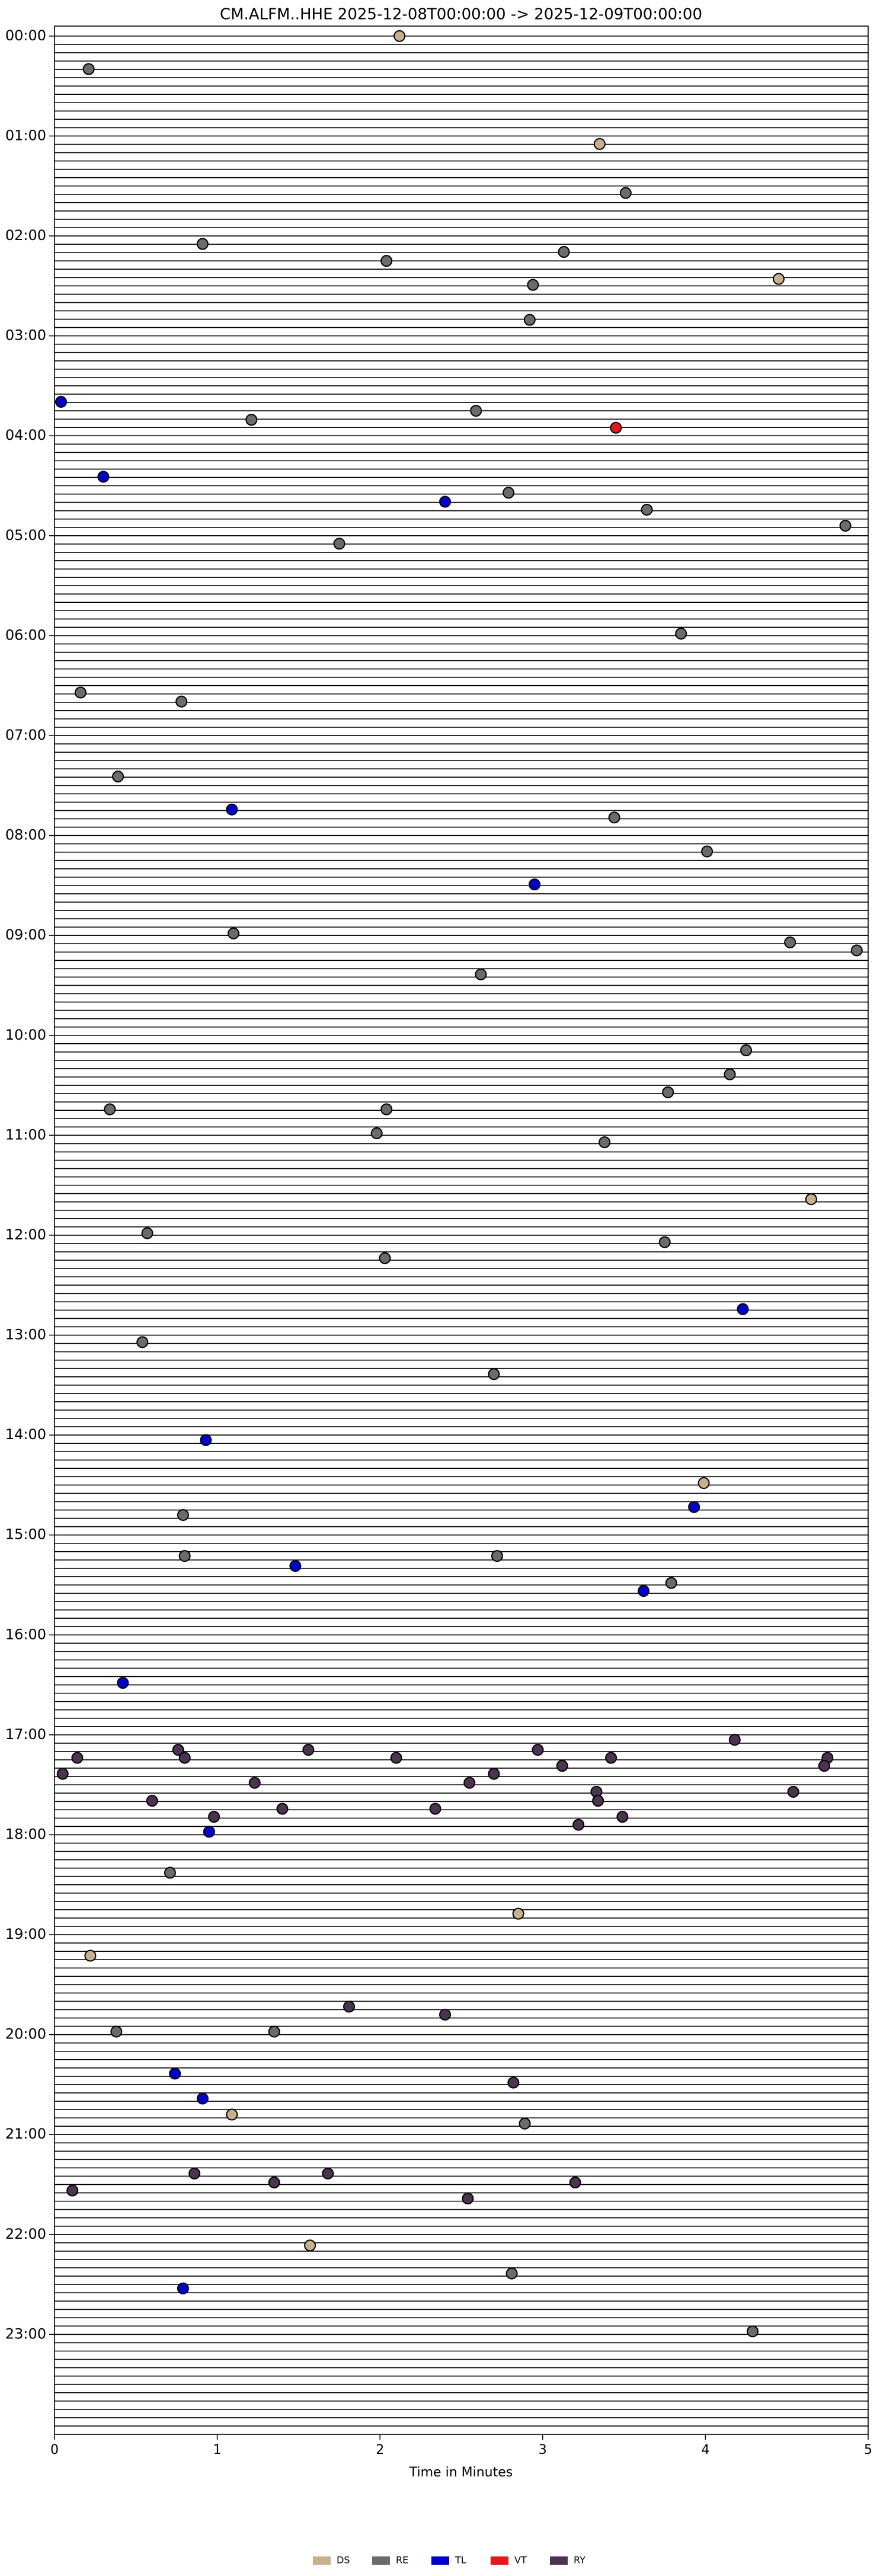 This screenshot has width=880, height=2576. Describe the element at coordinates (25, 2234) in the screenshot. I see `y-tick-label: 22:00` at that location.